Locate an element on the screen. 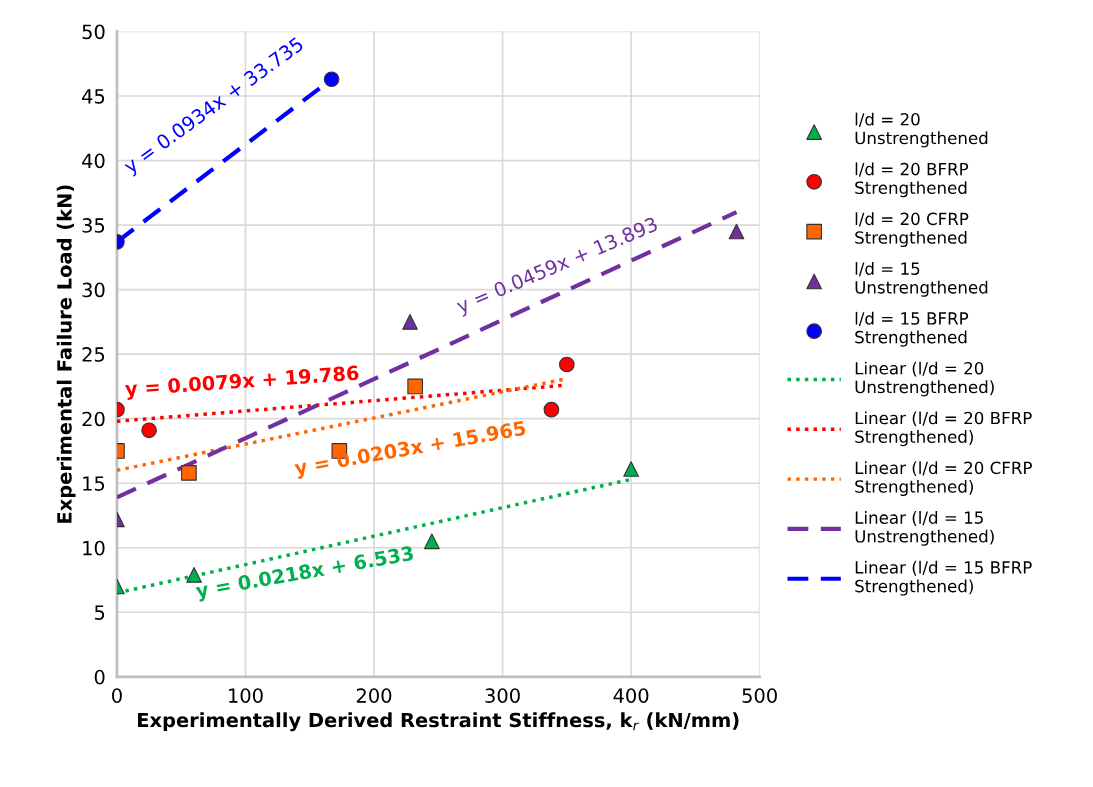 This screenshot has width=1093, height=787. legend-label: Linear (l/d = 20 CFRP Strengthened) is located at coordinates (943, 479).